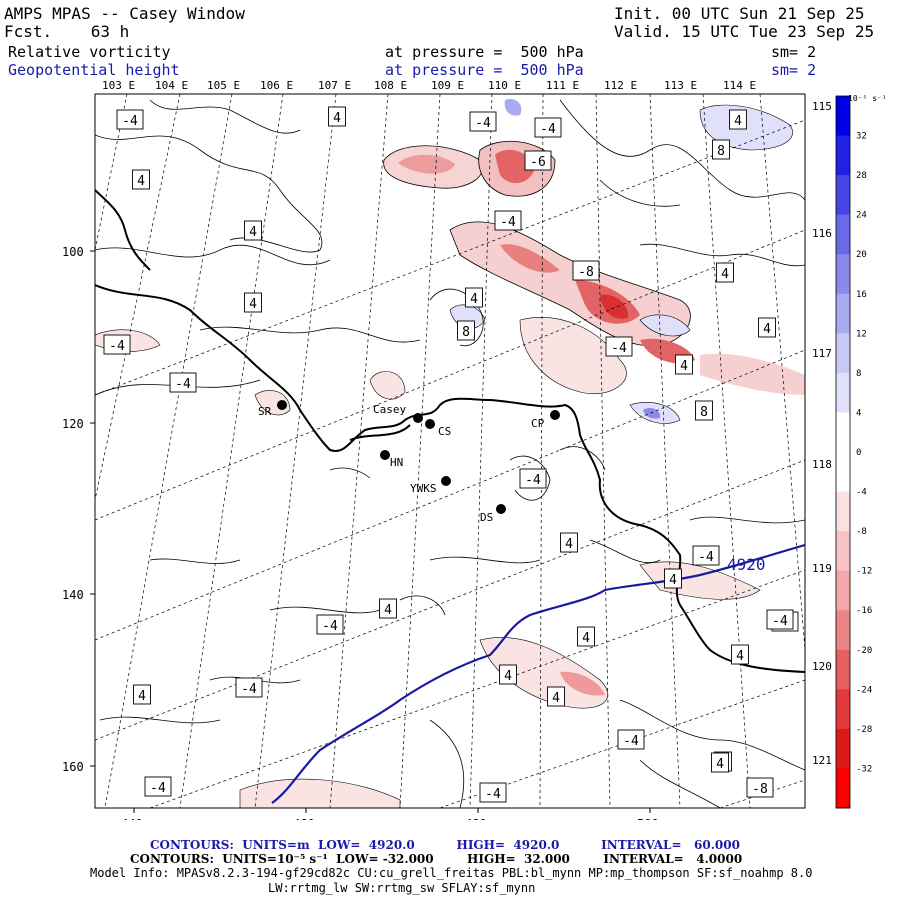  I want to click on colorbar, so click(843, 452).